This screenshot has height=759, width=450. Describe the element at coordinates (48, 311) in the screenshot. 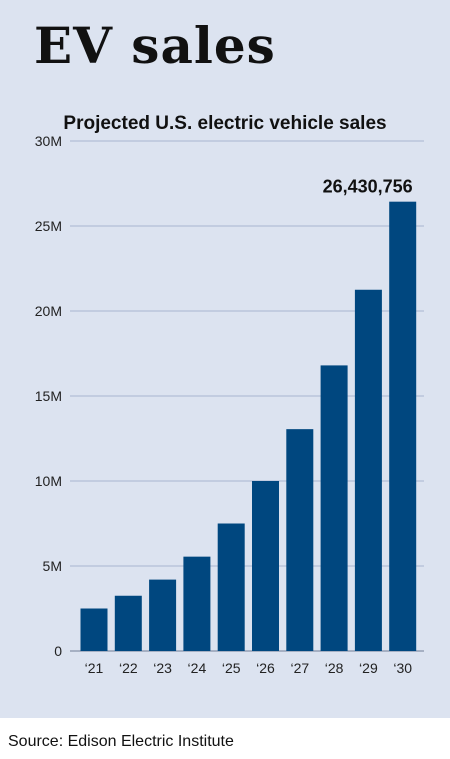

I see `y-tick-label: 20M` at that location.